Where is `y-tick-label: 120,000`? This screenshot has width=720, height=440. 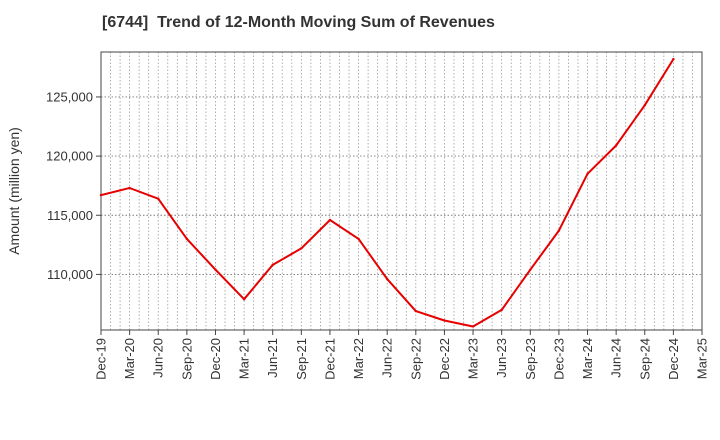 y-tick-label: 120,000 is located at coordinates (69, 156).